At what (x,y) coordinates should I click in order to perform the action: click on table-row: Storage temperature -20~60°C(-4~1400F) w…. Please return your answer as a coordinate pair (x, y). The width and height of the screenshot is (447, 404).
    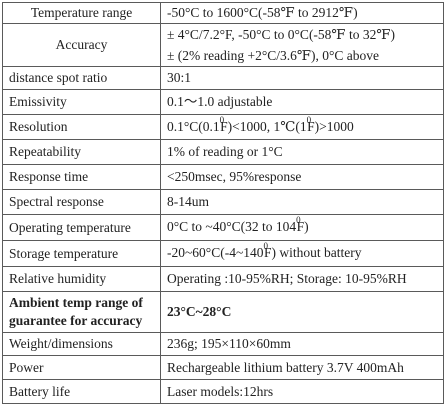
    Looking at the image, I should click on (223, 253).